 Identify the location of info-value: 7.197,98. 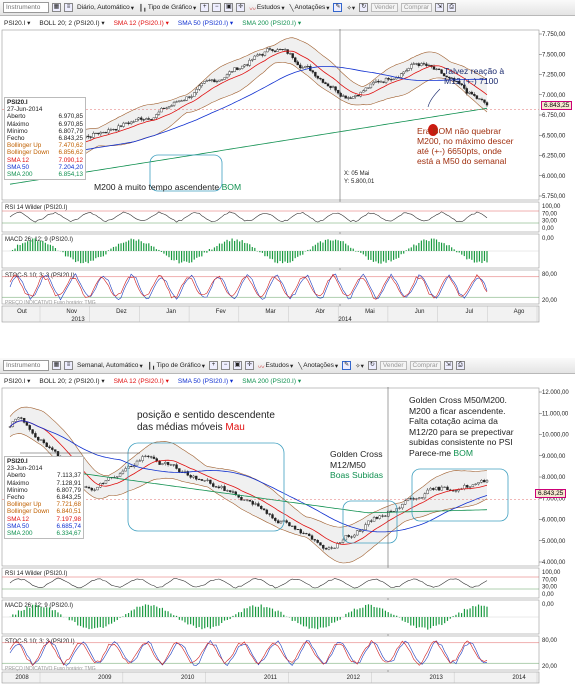
(68, 519).